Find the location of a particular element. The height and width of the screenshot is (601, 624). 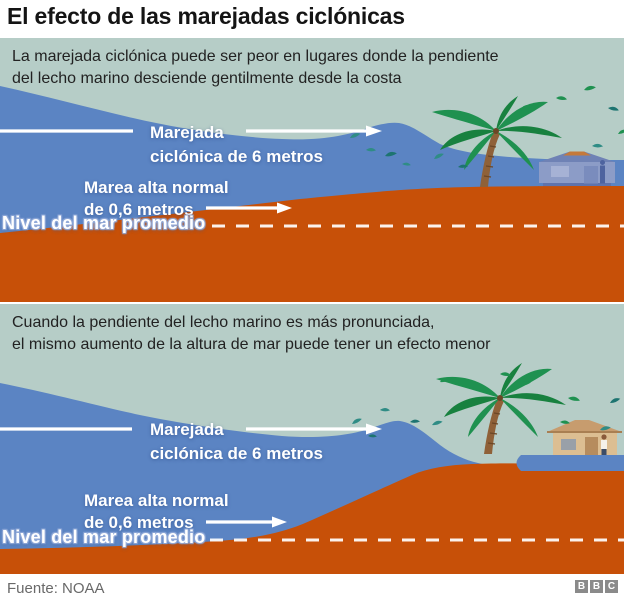

bbc-logo: B B C is located at coordinates (596, 586).